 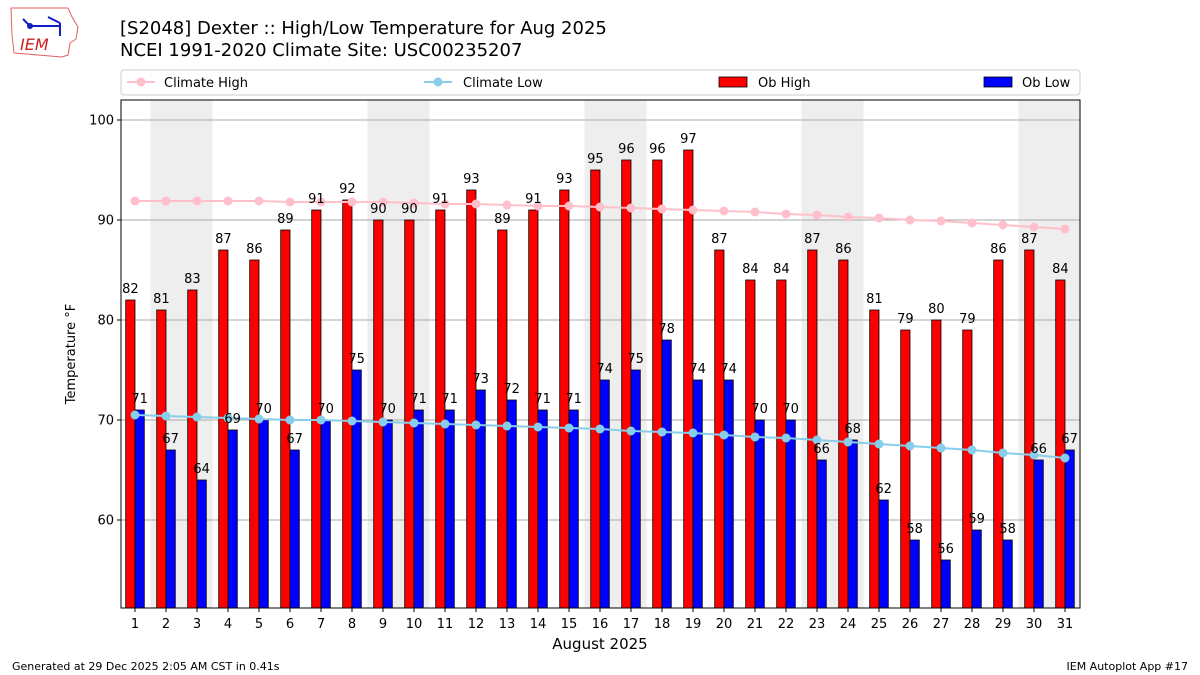 I want to click on ob-low-label: 56, so click(x=945, y=549).